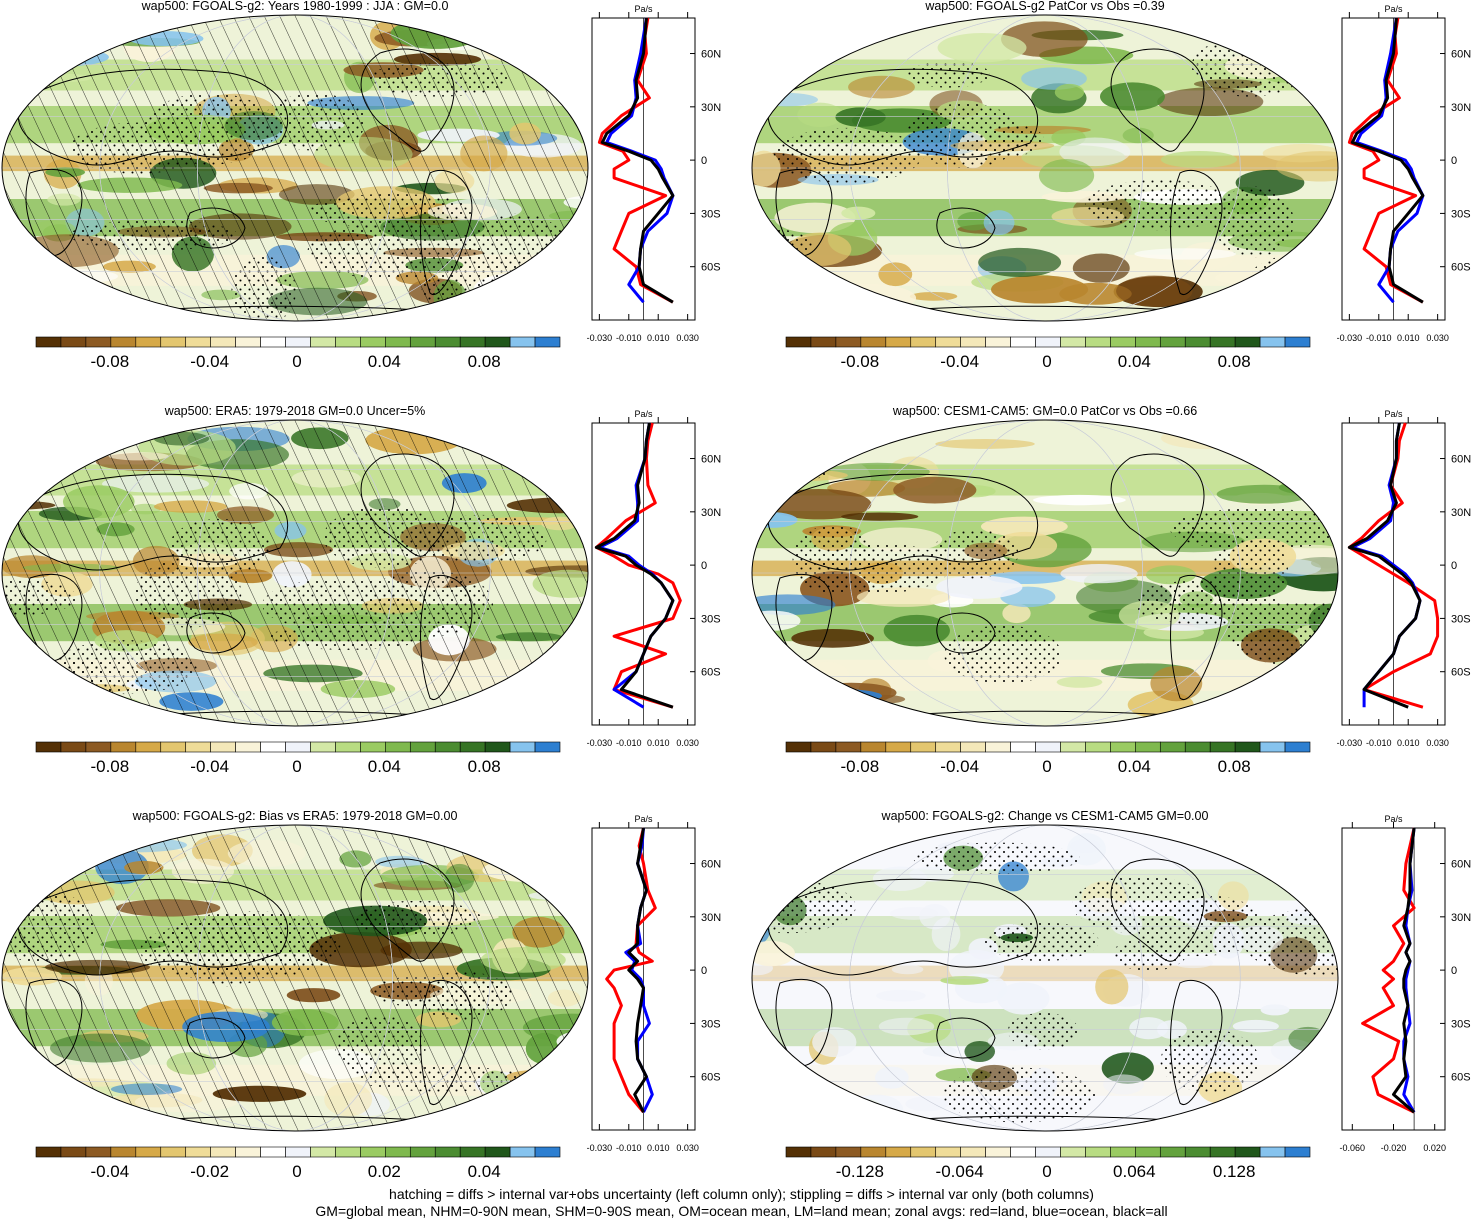 This screenshot has height=1219, width=1483. I want to click on zonal-x-tick-label: 0.020, so click(1434, 1148).